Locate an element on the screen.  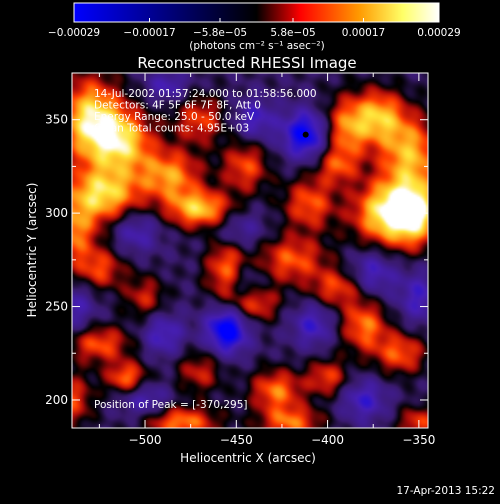
colorbar-tick-label: 0.00017 is located at coordinates (363, 33).